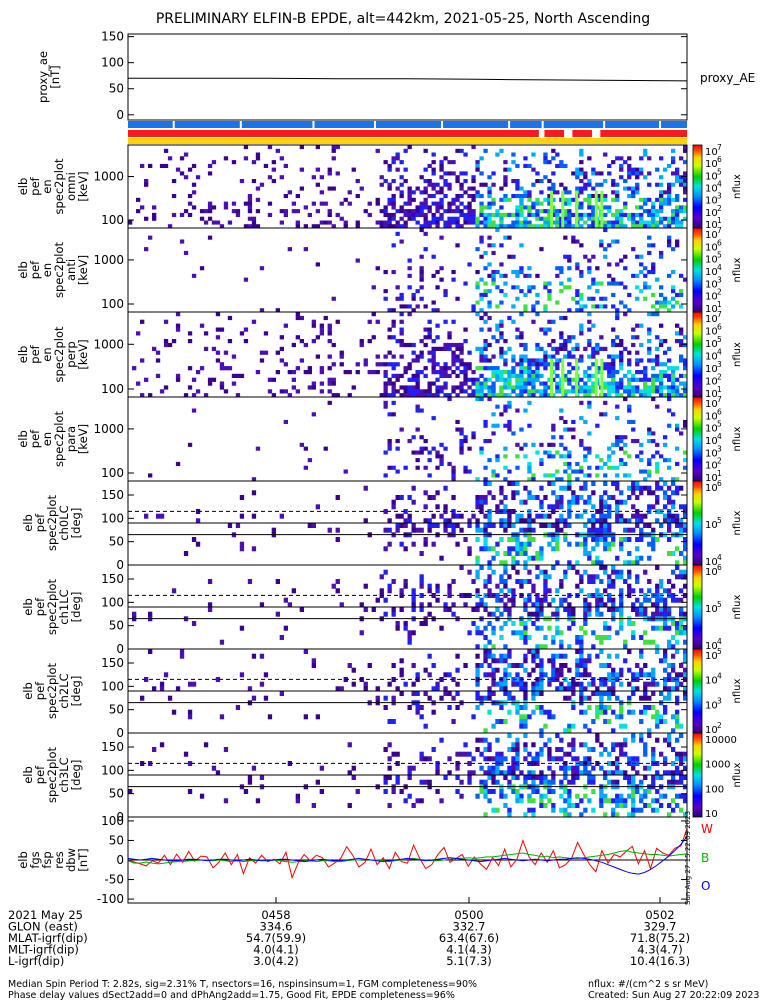  I want to click on colorbar-label: nflux, so click(737, 354).